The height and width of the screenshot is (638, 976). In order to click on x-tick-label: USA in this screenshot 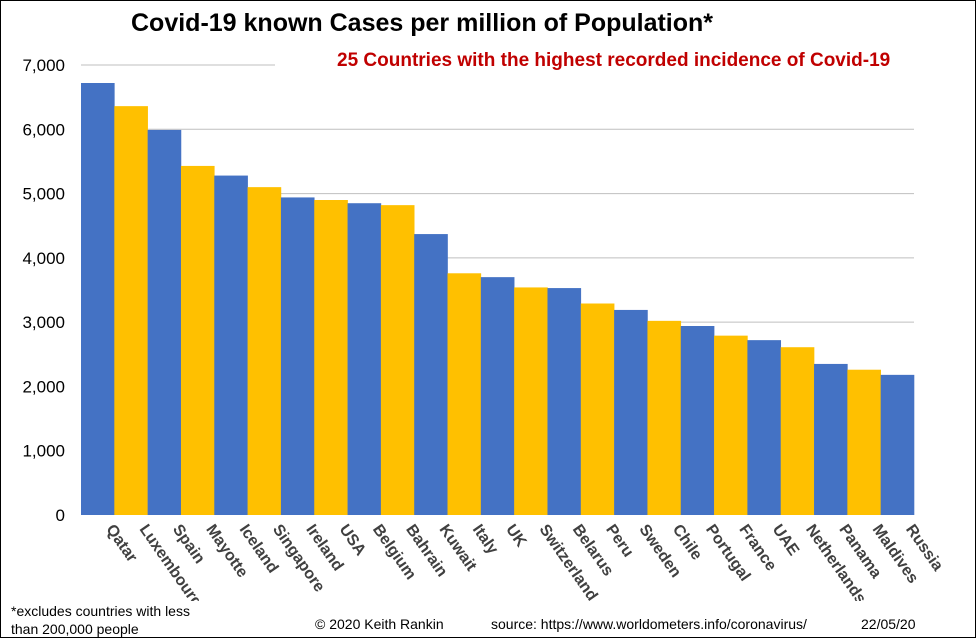, I will do `click(353, 541)`.